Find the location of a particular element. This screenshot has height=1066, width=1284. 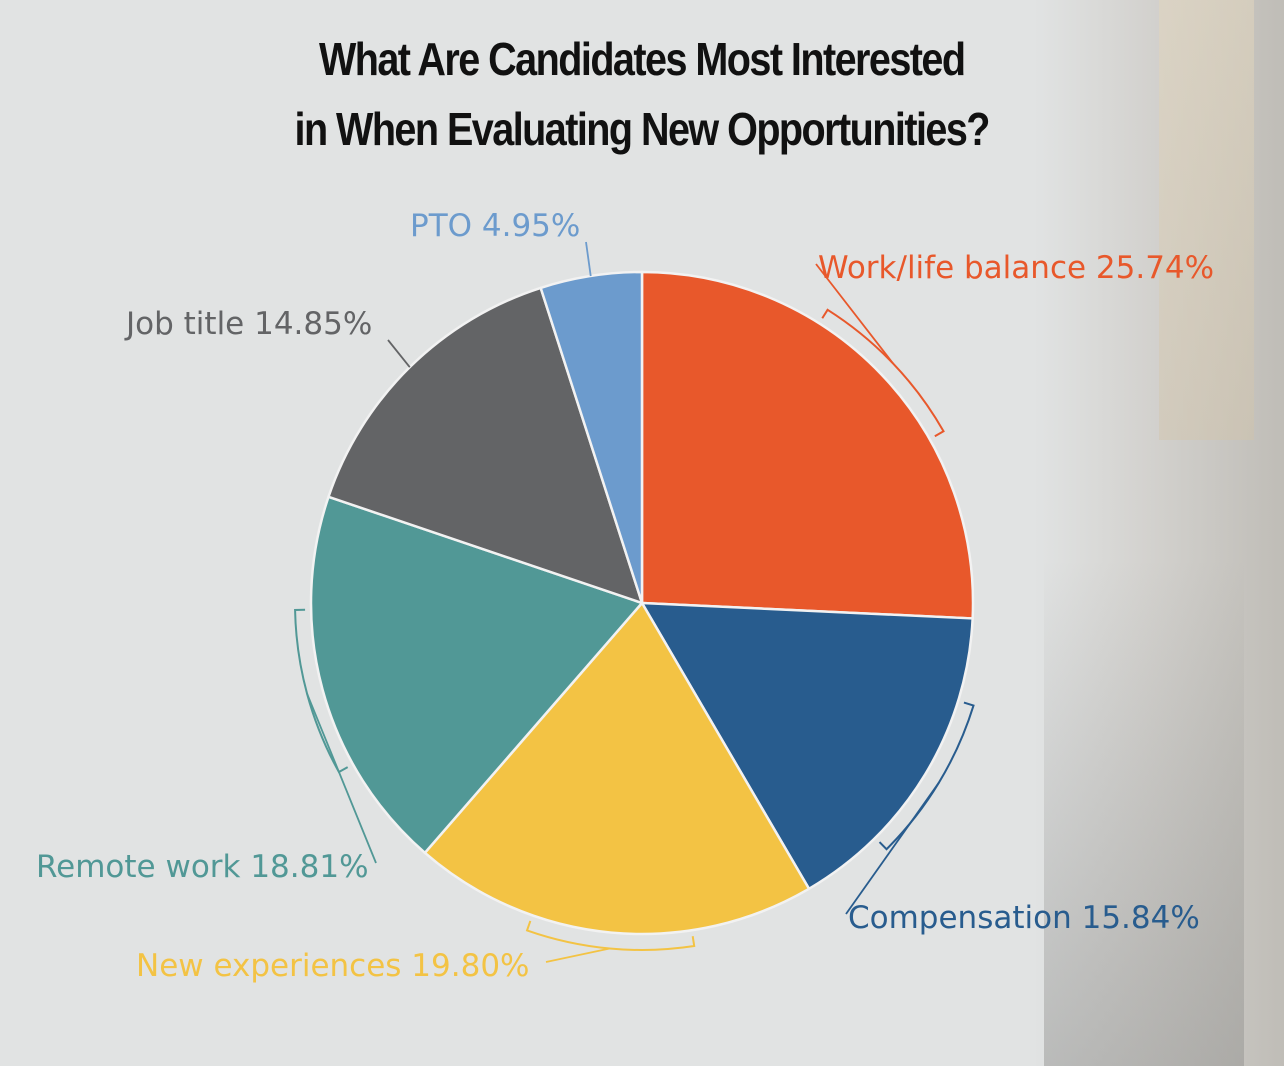

label-connector-new-experiences is located at coordinates (577, 955).